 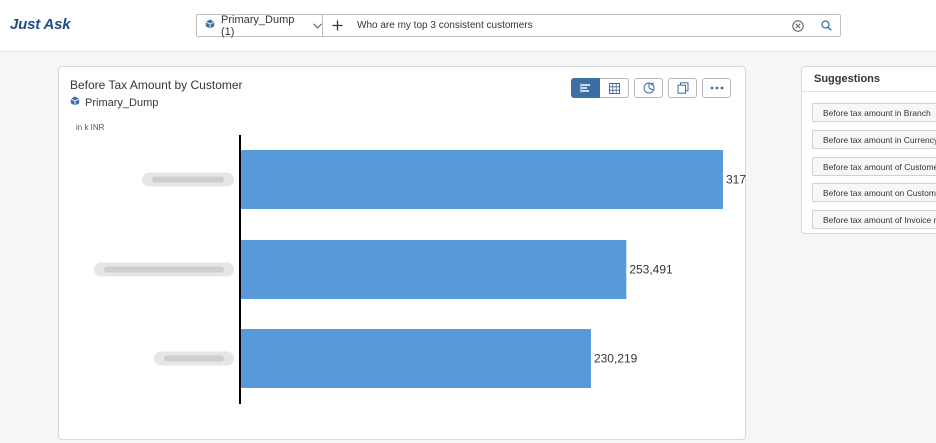 What do you see at coordinates (156, 85) in the screenshot?
I see `chart-title: Before Tax Amount by Customer` at bounding box center [156, 85].